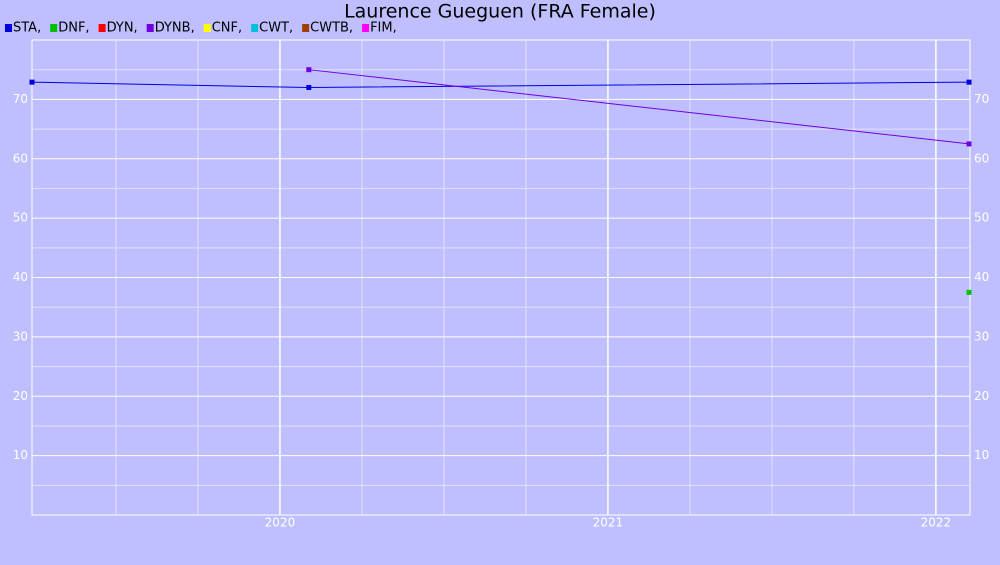  Describe the element at coordinates (936, 523) in the screenshot. I see `x-tick-label: 2022` at that location.